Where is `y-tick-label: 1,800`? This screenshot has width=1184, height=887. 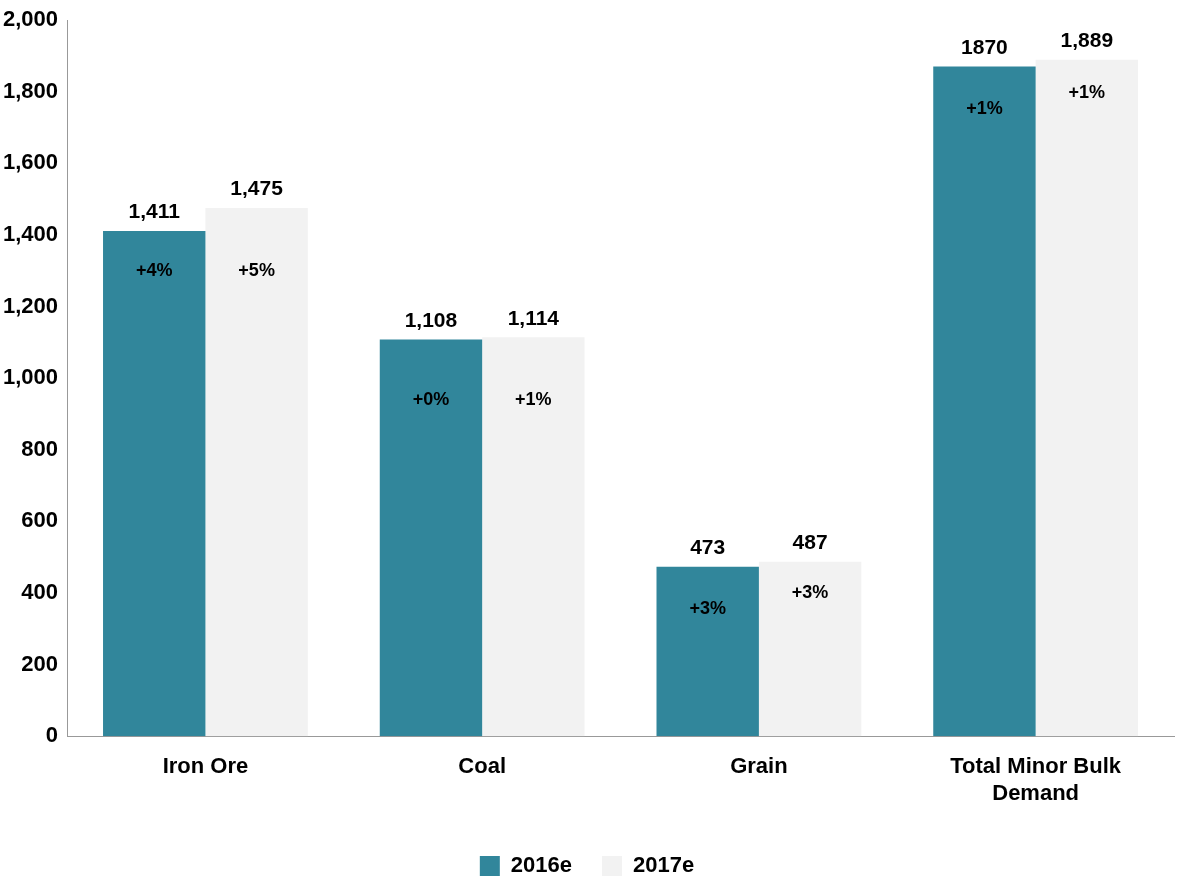 y-tick-label: 1,800 is located at coordinates (30, 90).